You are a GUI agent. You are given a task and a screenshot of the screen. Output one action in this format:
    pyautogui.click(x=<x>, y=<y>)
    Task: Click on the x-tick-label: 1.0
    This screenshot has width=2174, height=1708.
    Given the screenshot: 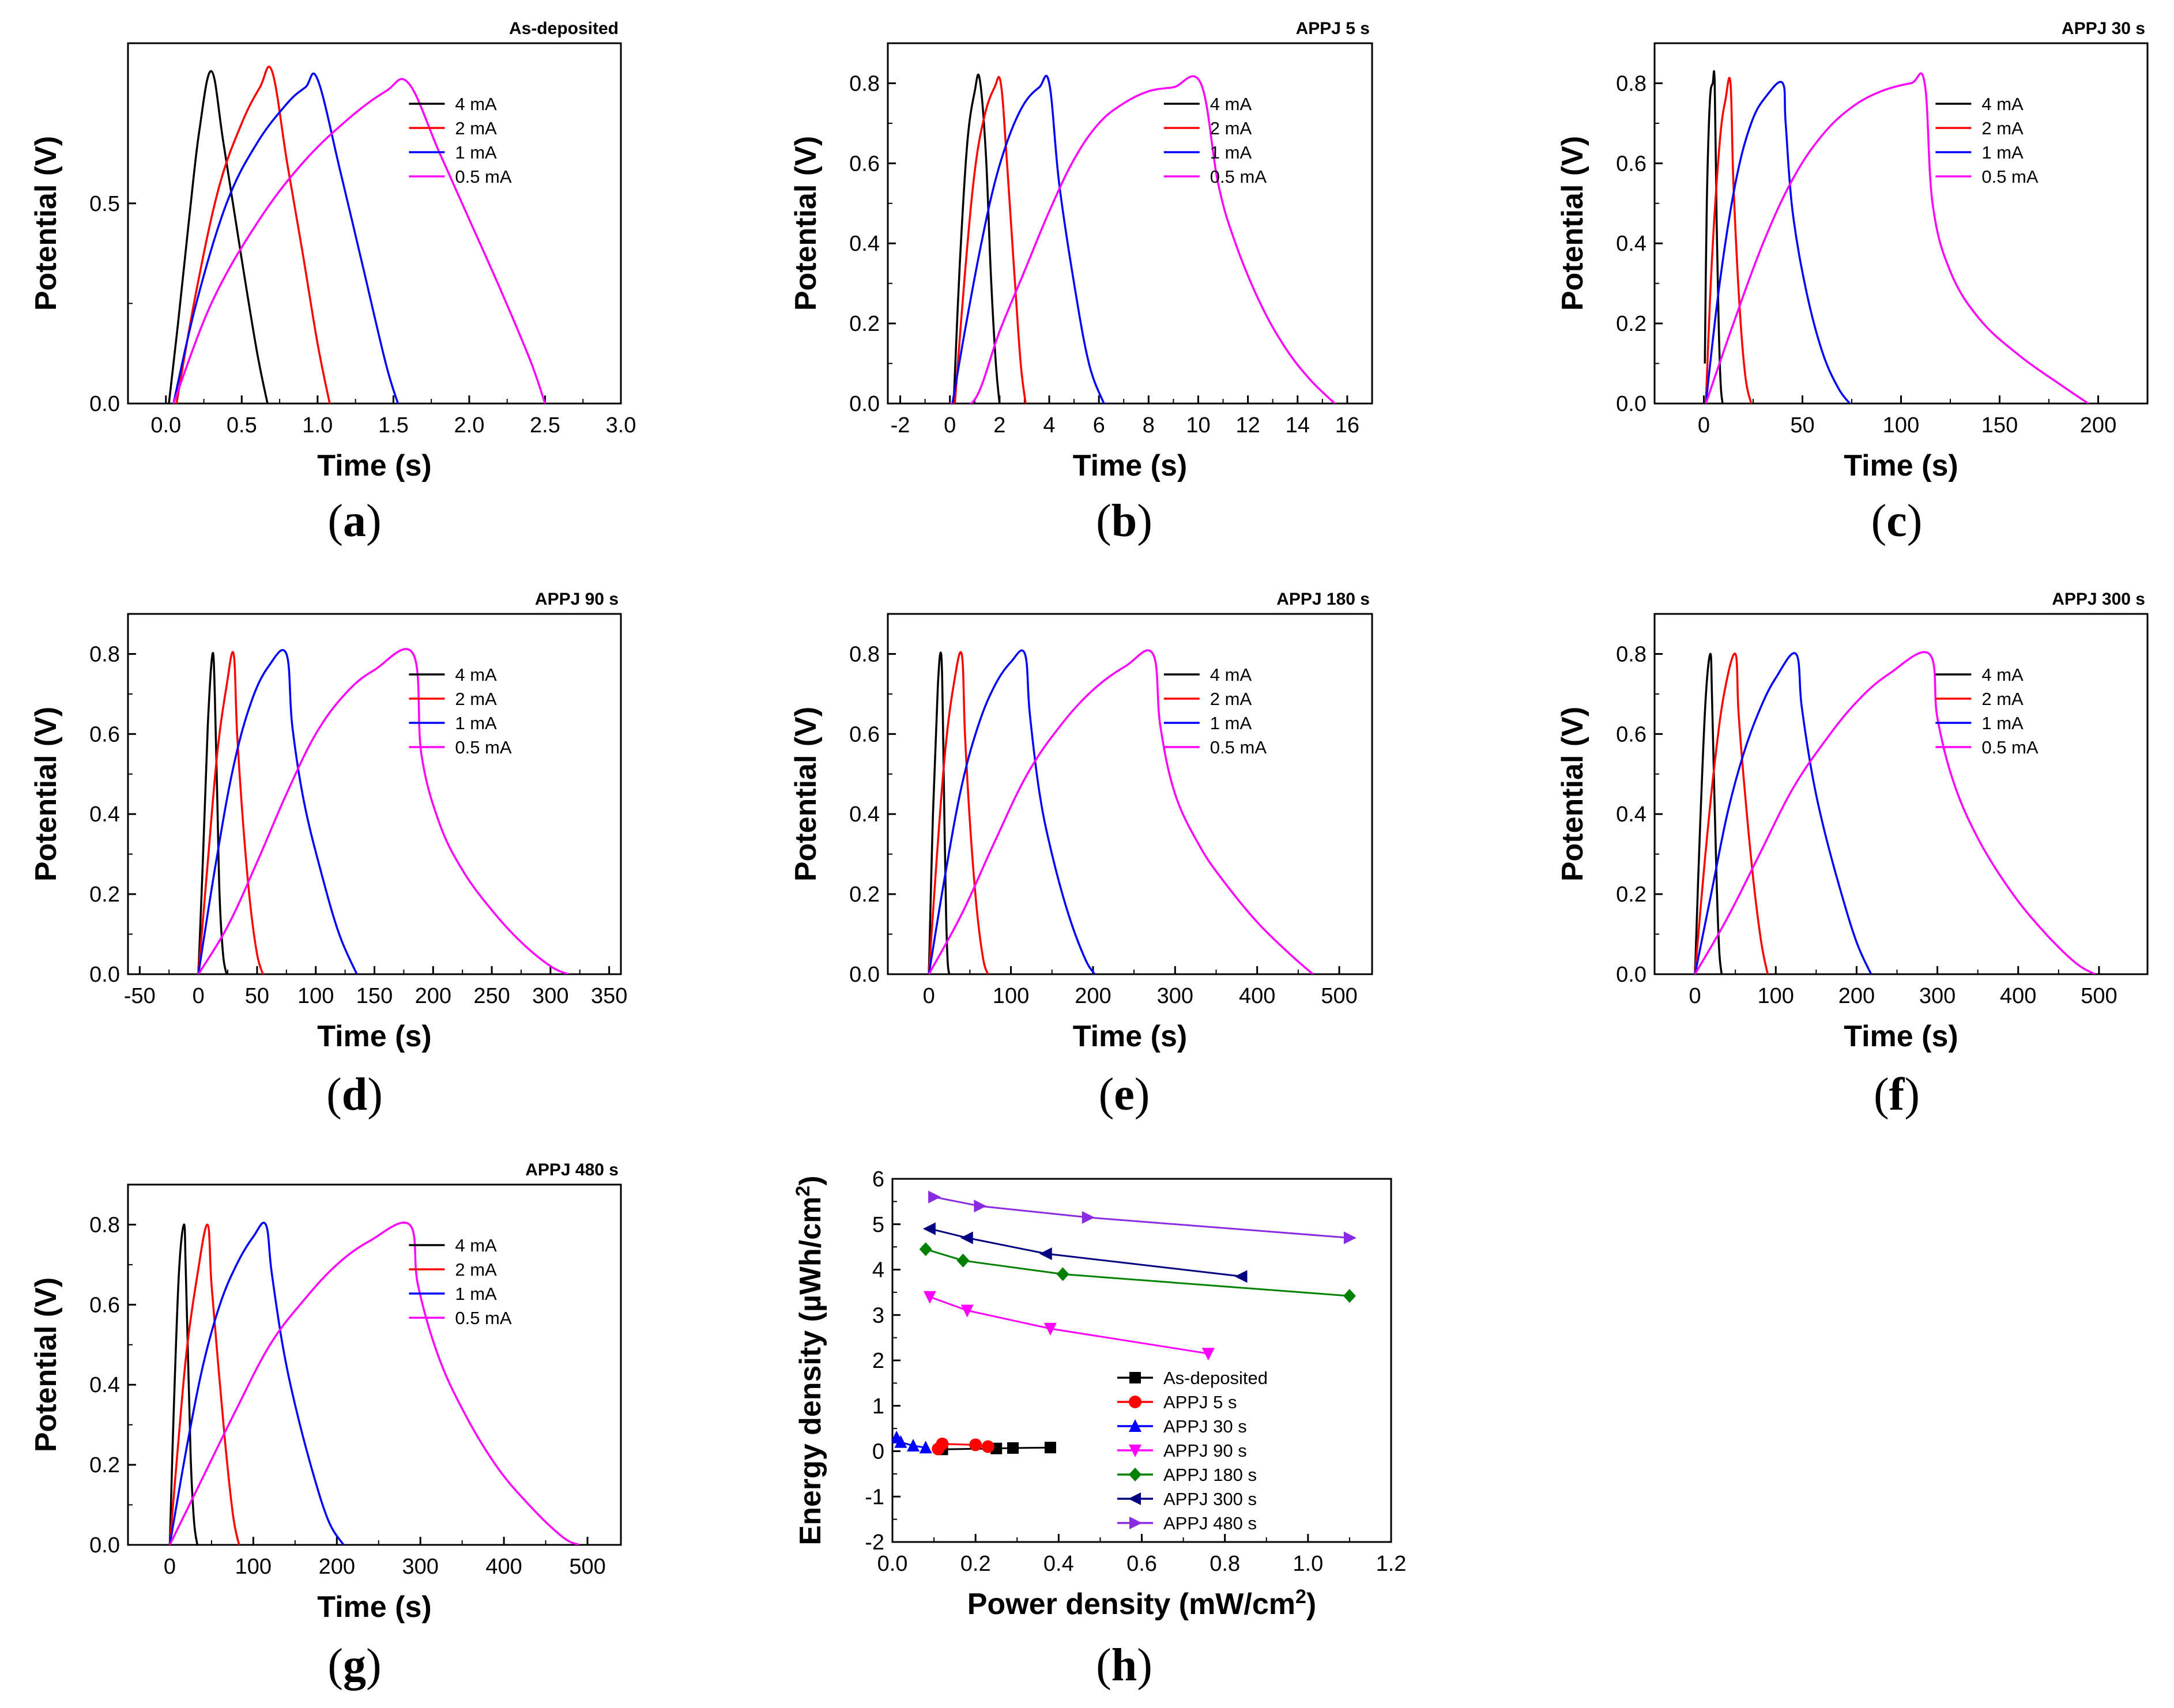 What is the action you would take?
    pyautogui.click(x=1308, y=1564)
    